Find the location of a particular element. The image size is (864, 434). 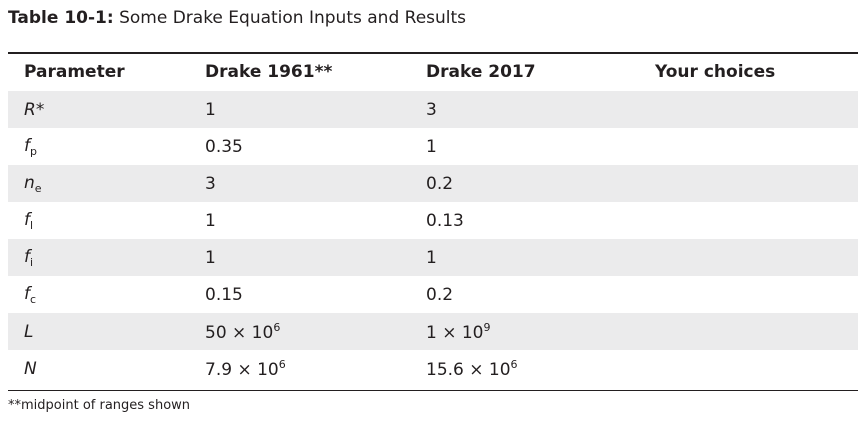

table-row: ne 3 0.2 is located at coordinates (433, 183).